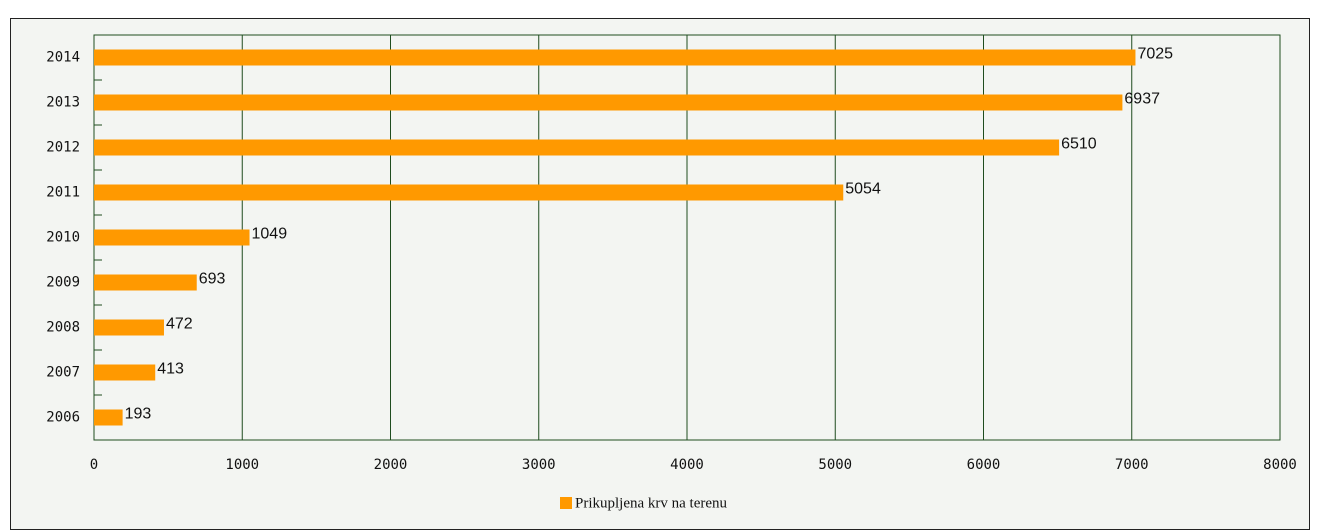 The image size is (1319, 530). I want to click on y-tick-label: 2013, so click(63, 103).